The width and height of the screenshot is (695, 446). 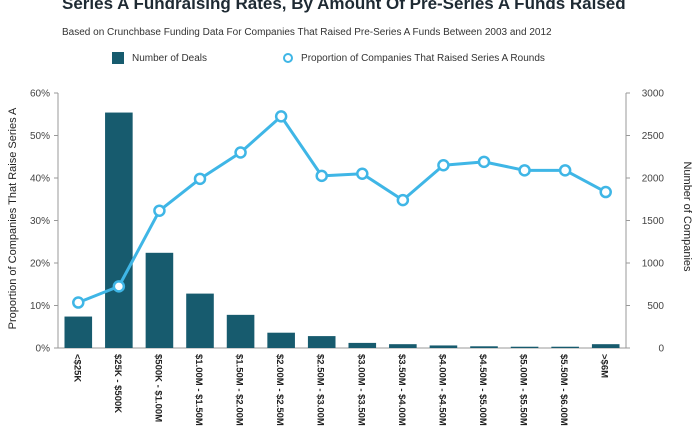 I want to click on x-tick-label: >$6M, so click(x=604, y=366).